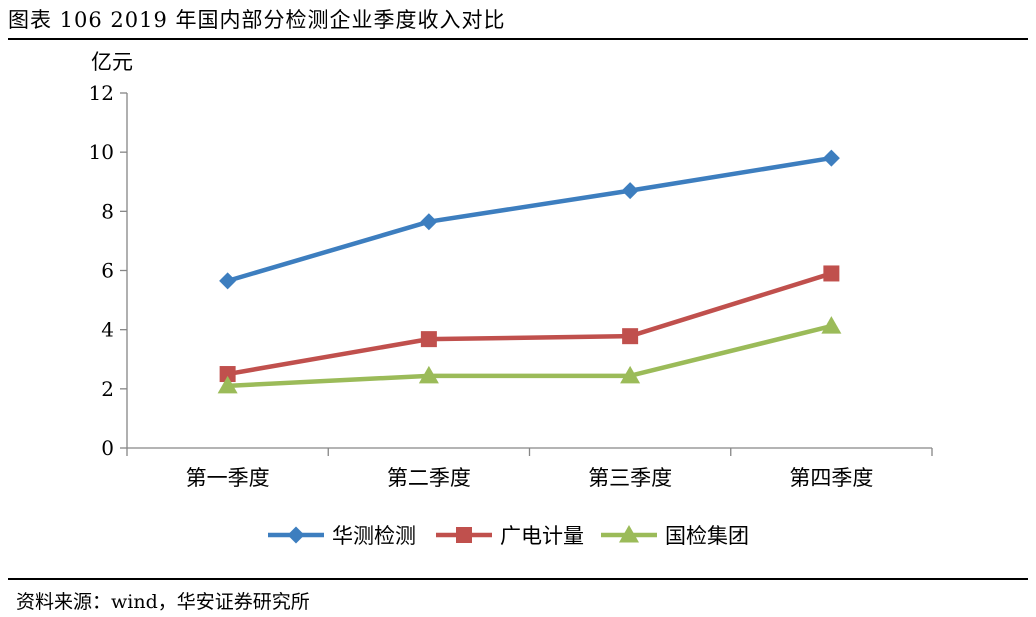 This screenshot has height=617, width=1036. I want to click on y-tick-label: 12, so click(101, 93).